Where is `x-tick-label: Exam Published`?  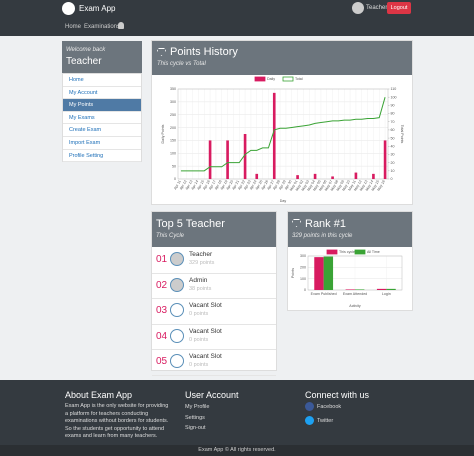
x-tick-label: Exam Published is located at coordinates (324, 294).